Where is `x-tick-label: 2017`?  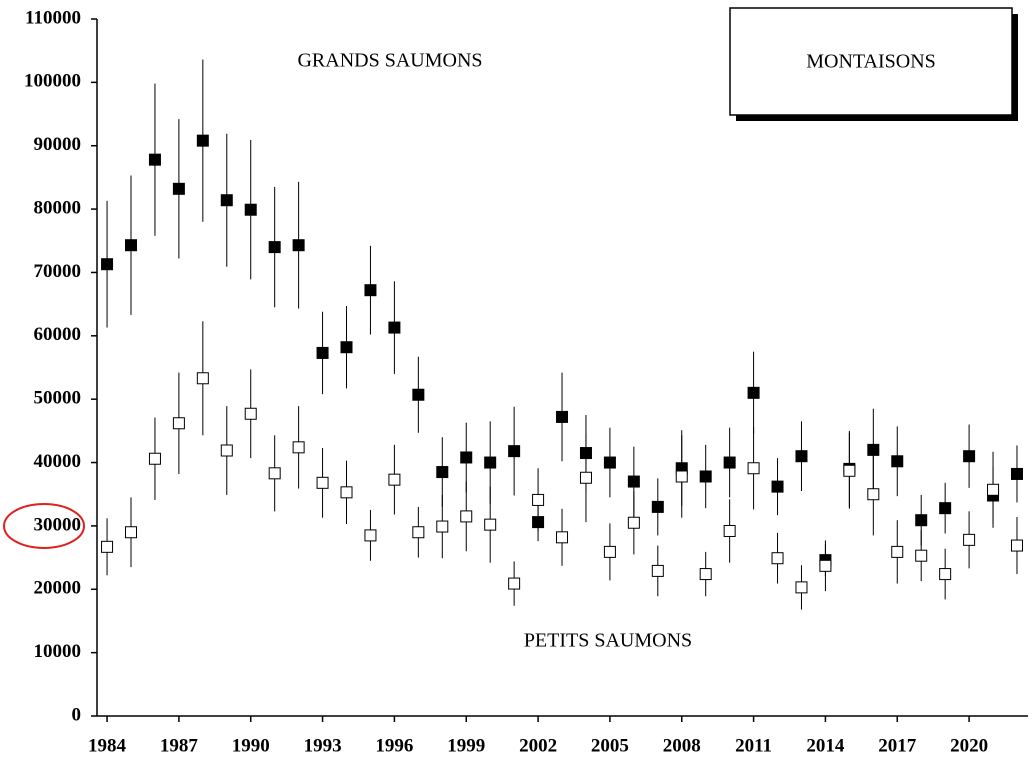 x-tick-label: 2017 is located at coordinates (897, 745).